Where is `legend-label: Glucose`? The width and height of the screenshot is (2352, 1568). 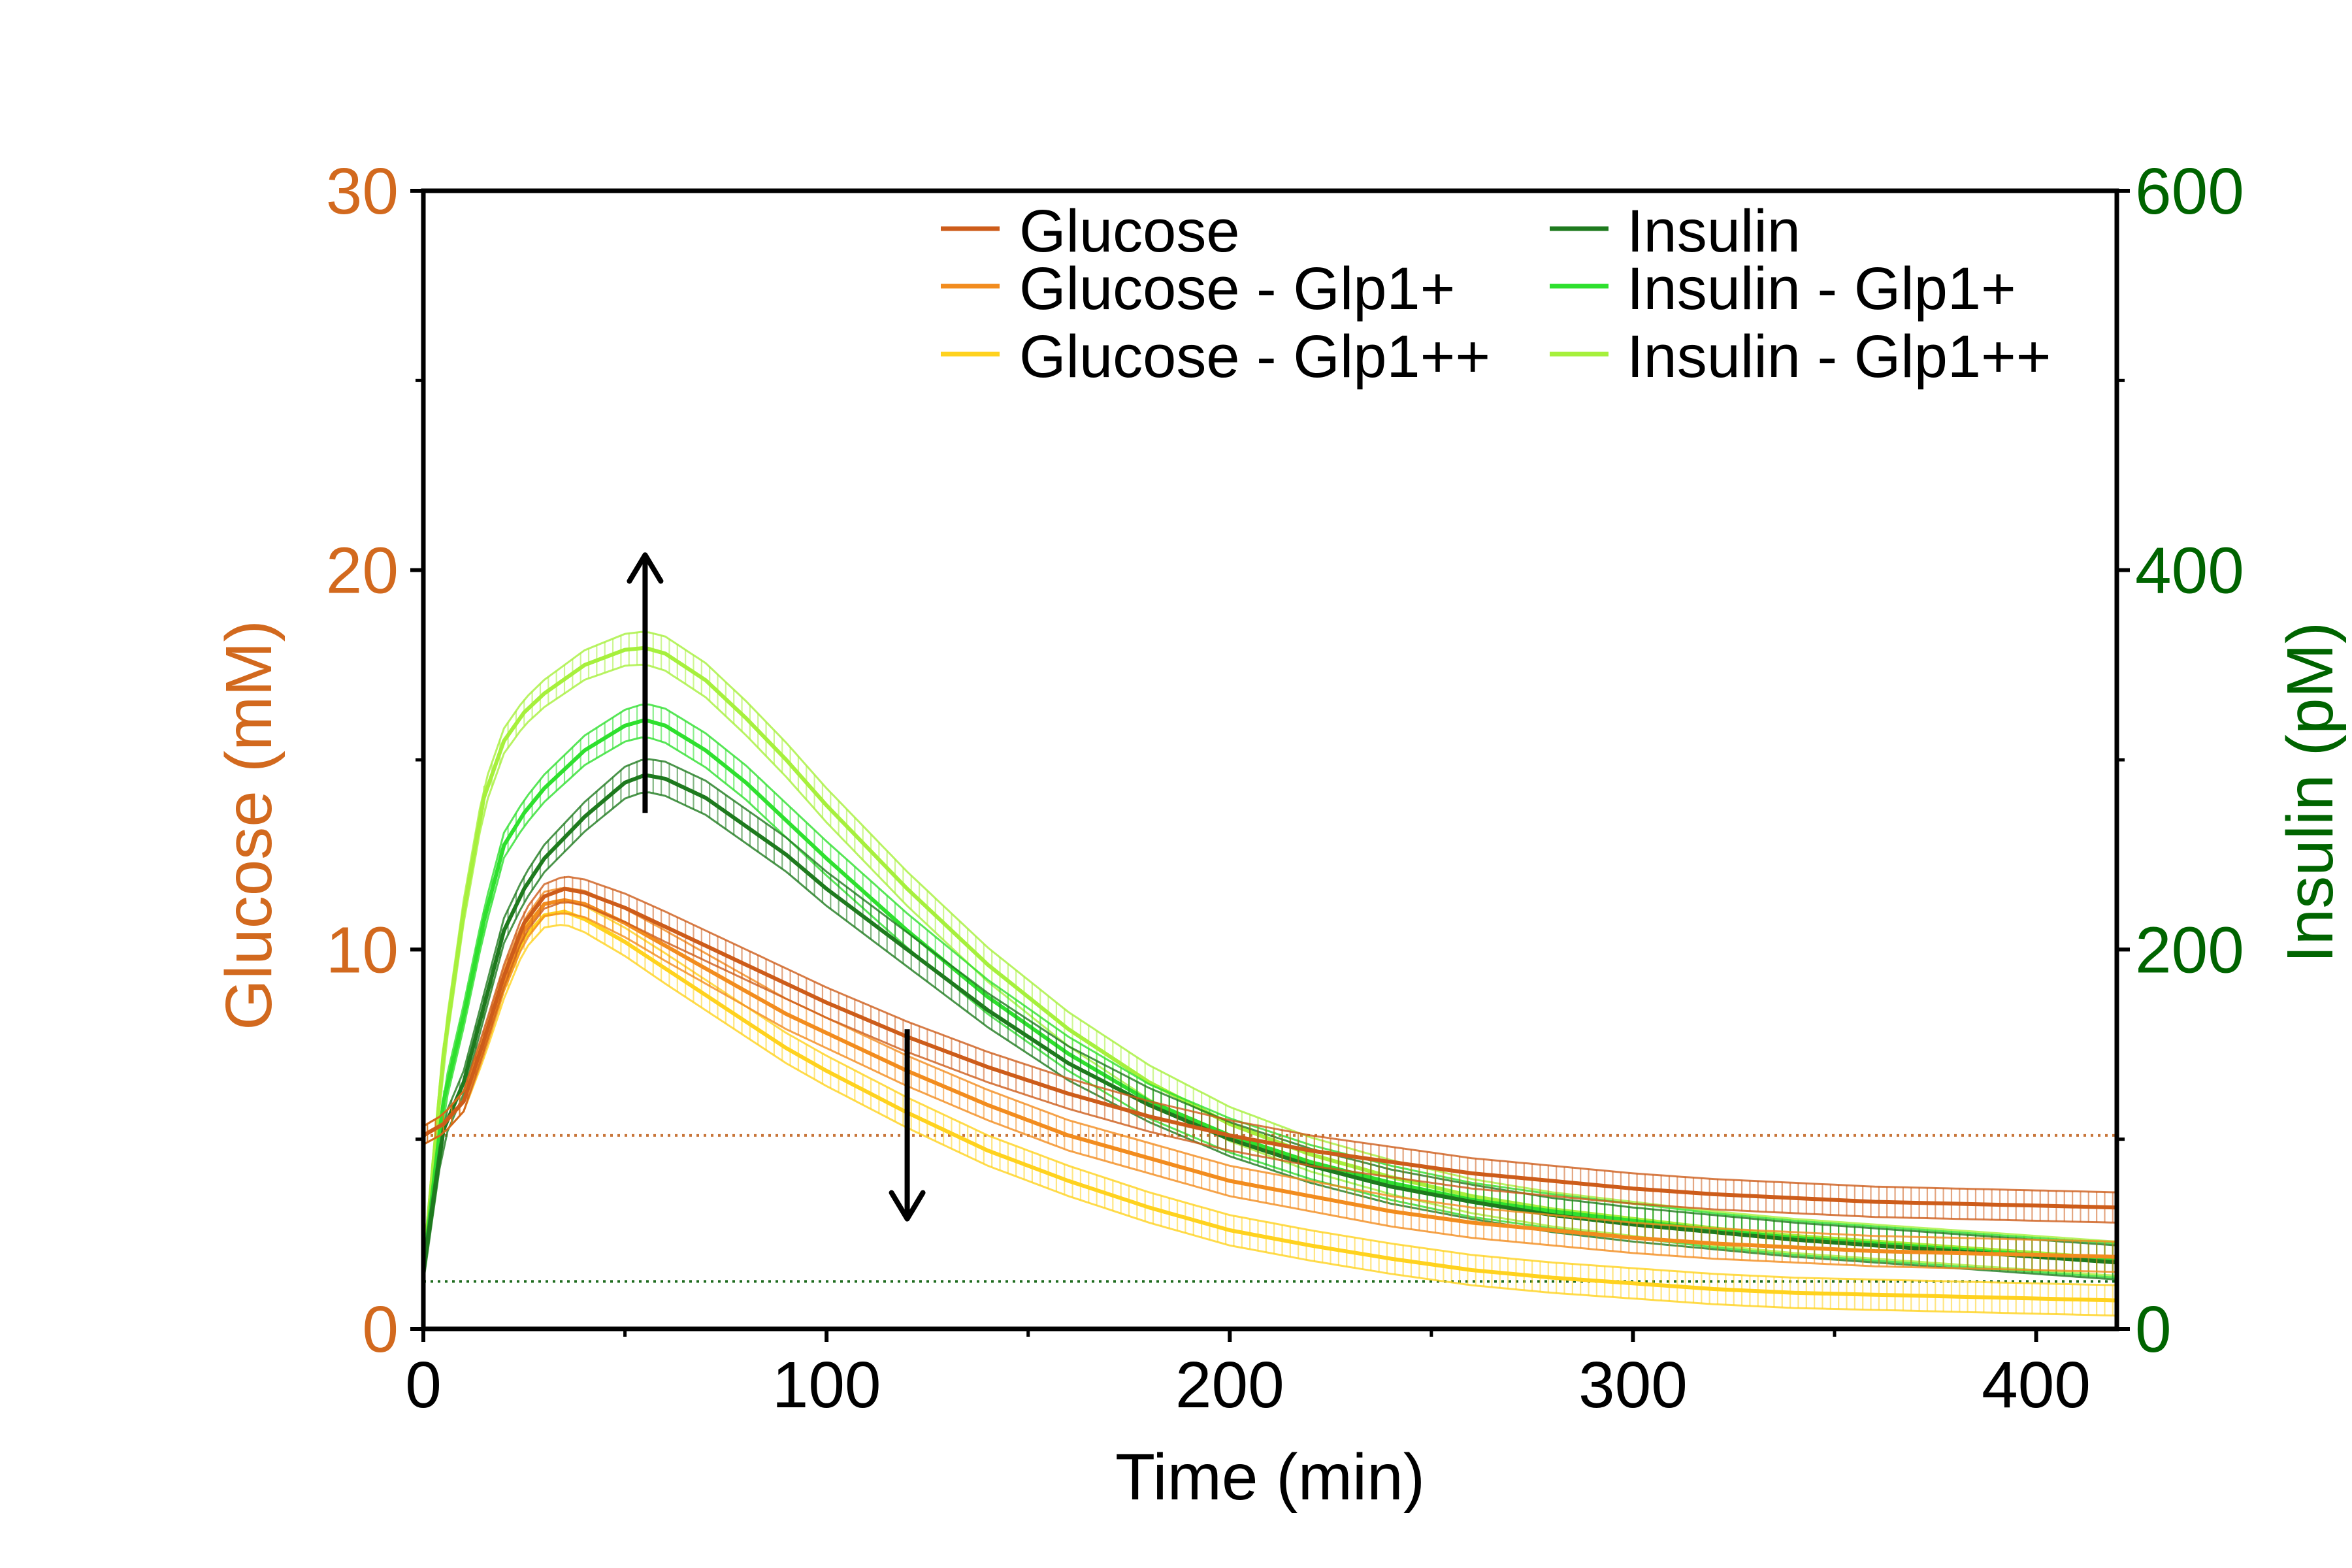 legend-label: Glucose is located at coordinates (1129, 231).